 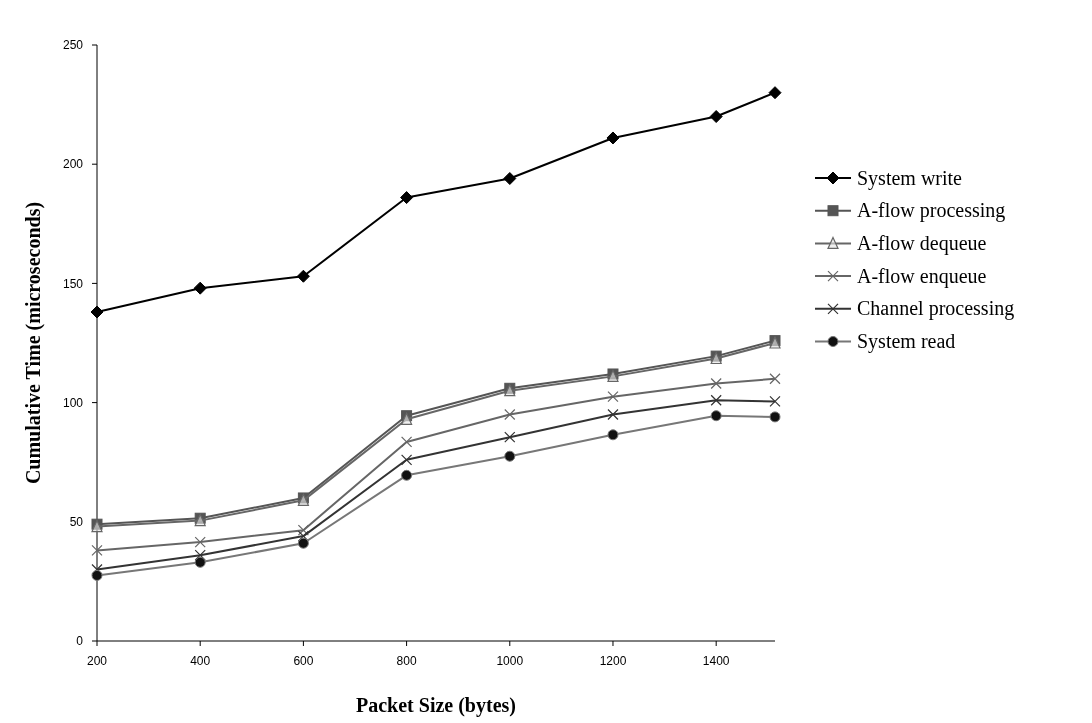 I want to click on x-tick-label: 1000, so click(x=510, y=661).